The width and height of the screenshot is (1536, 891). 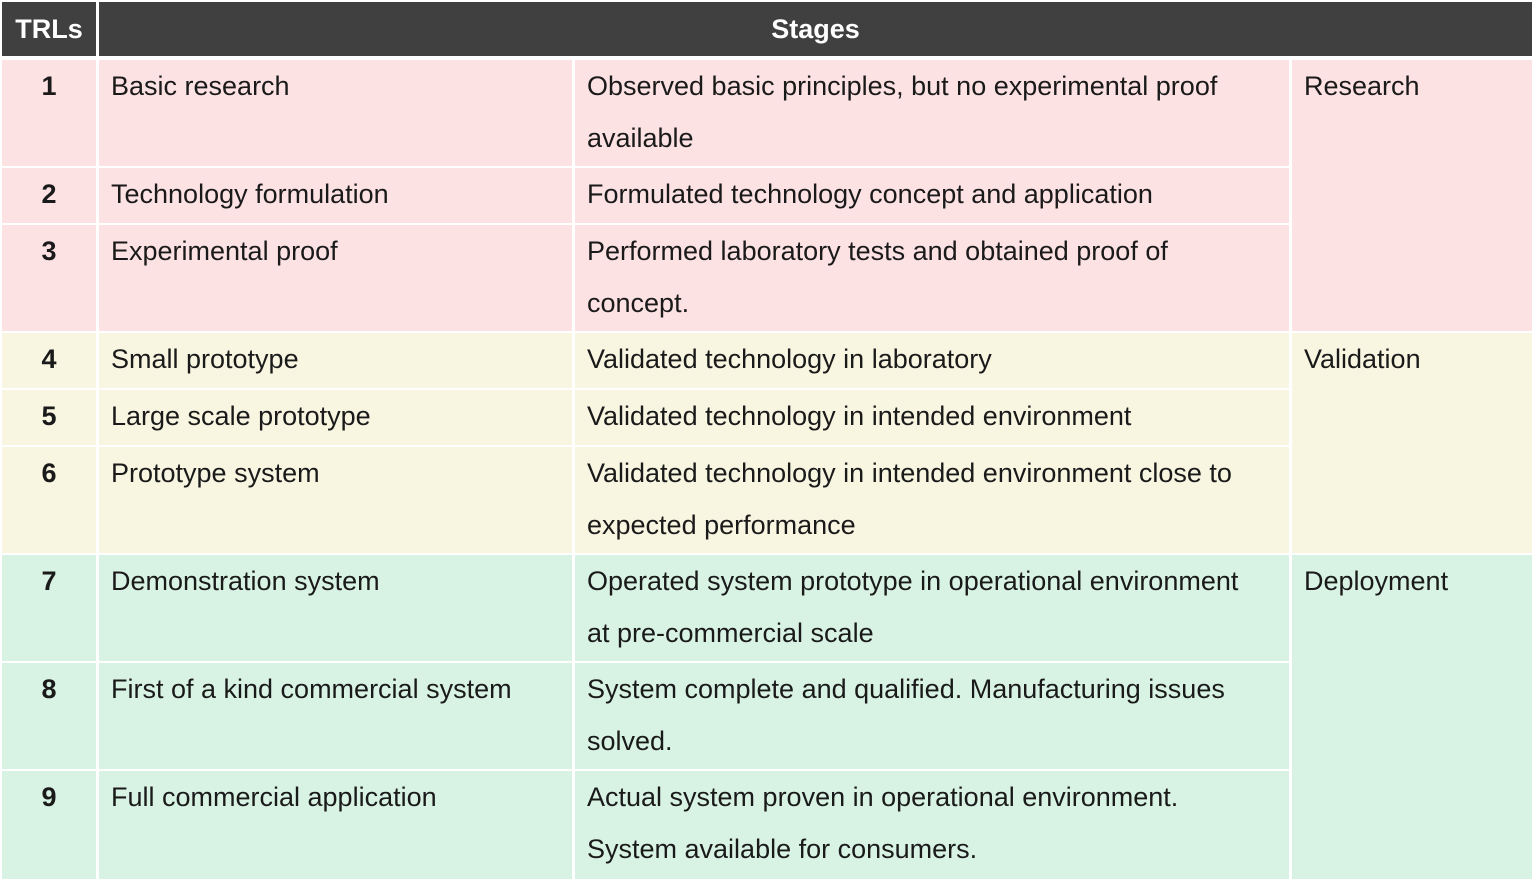 I want to click on trl-number: 7, so click(x=49, y=608).